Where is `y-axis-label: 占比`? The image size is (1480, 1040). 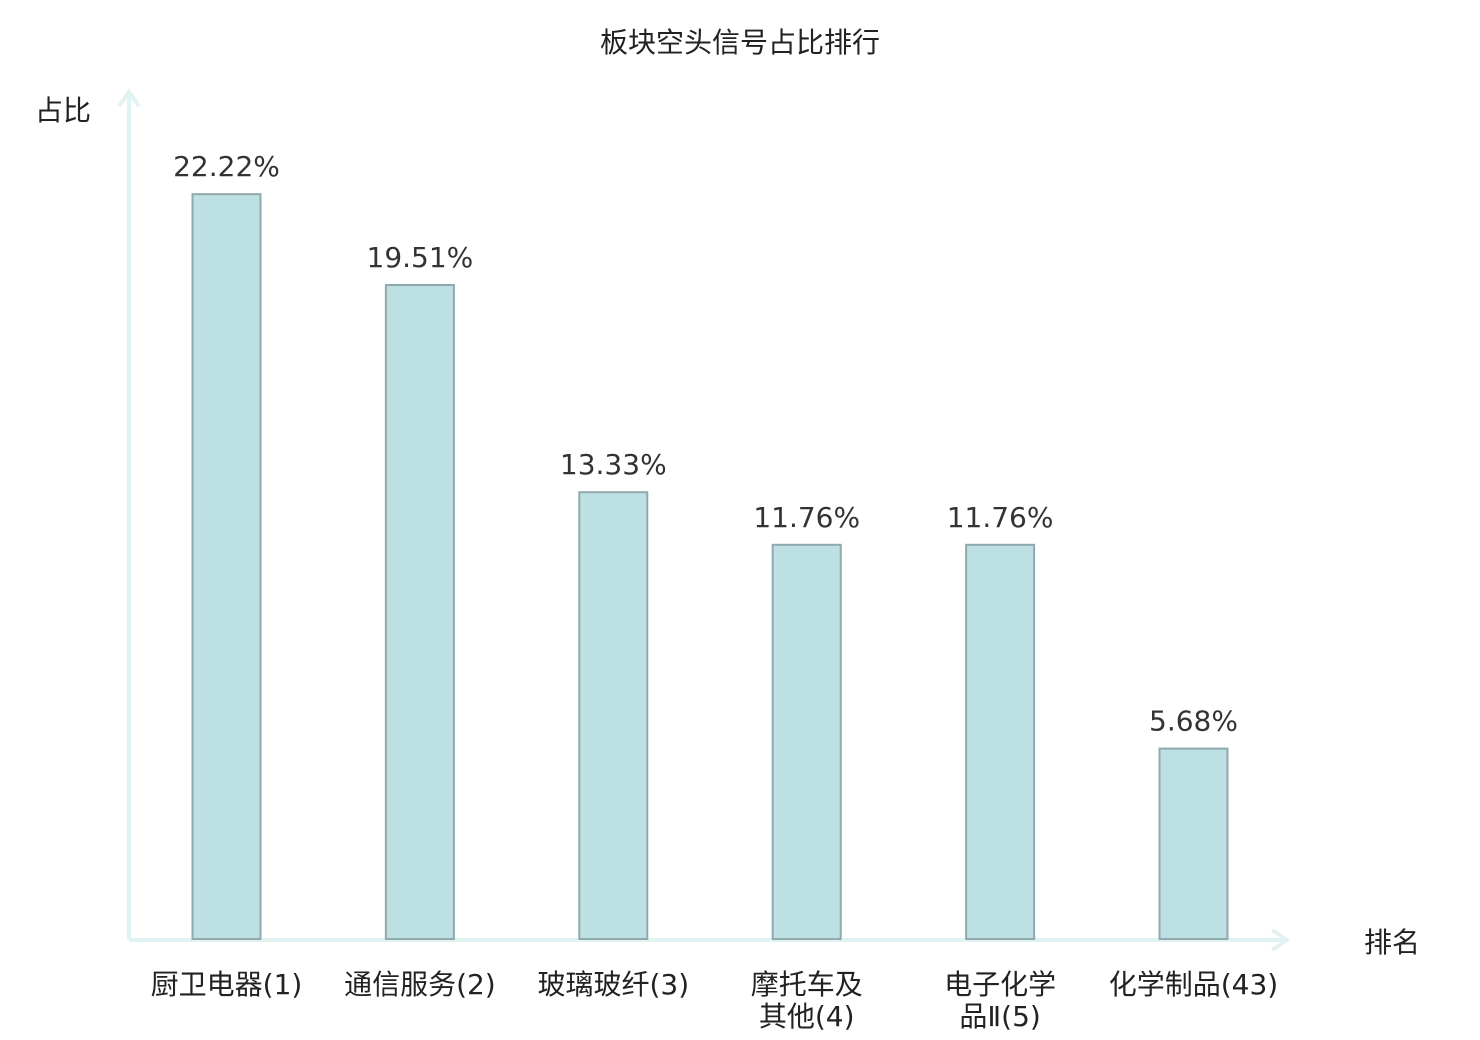
y-axis-label: 占比 is located at coordinates (63, 110).